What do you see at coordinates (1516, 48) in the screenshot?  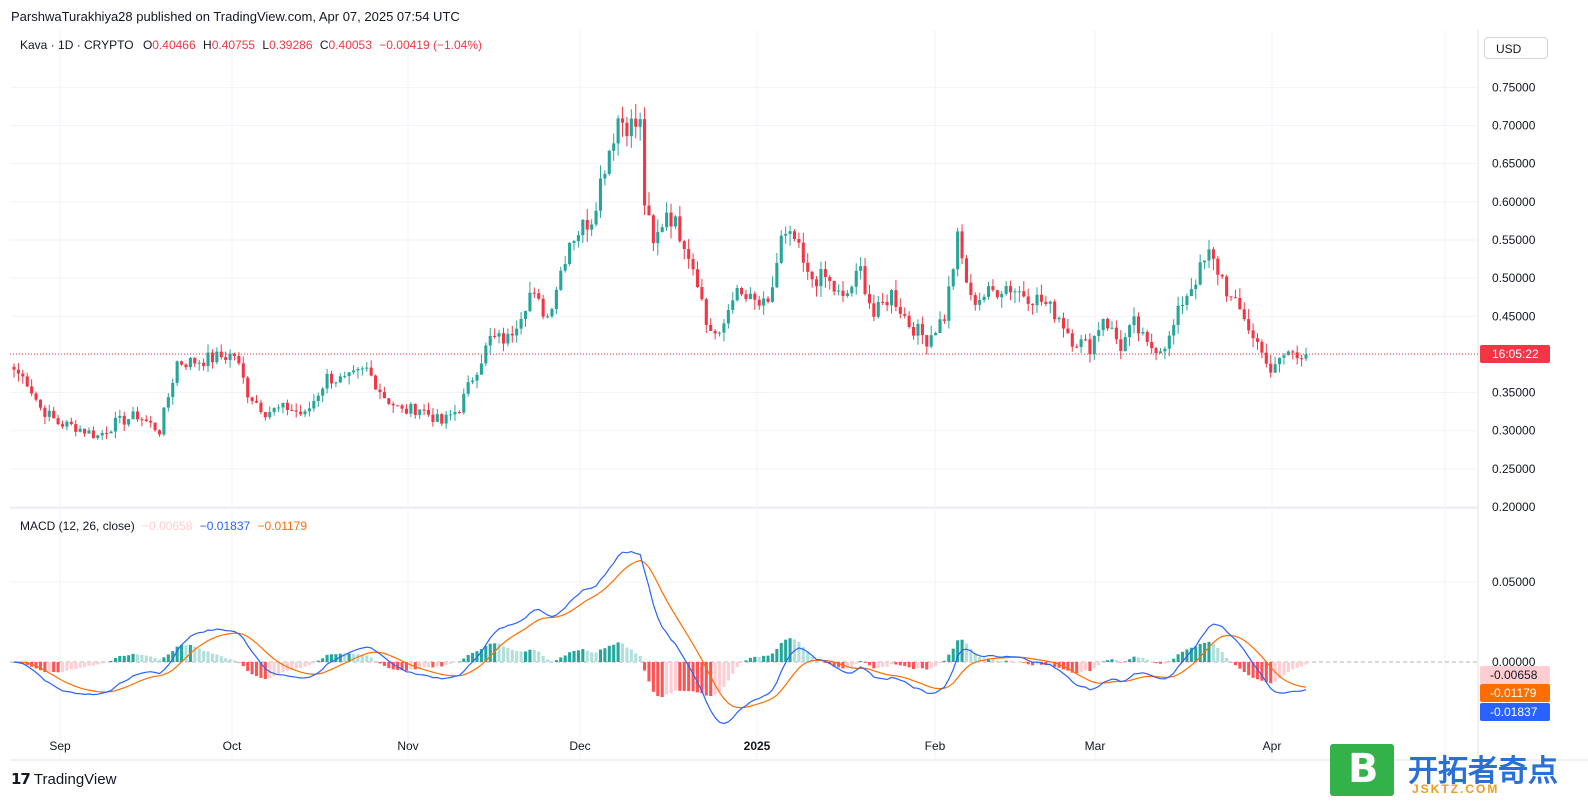 I see `currency-button: USD` at bounding box center [1516, 48].